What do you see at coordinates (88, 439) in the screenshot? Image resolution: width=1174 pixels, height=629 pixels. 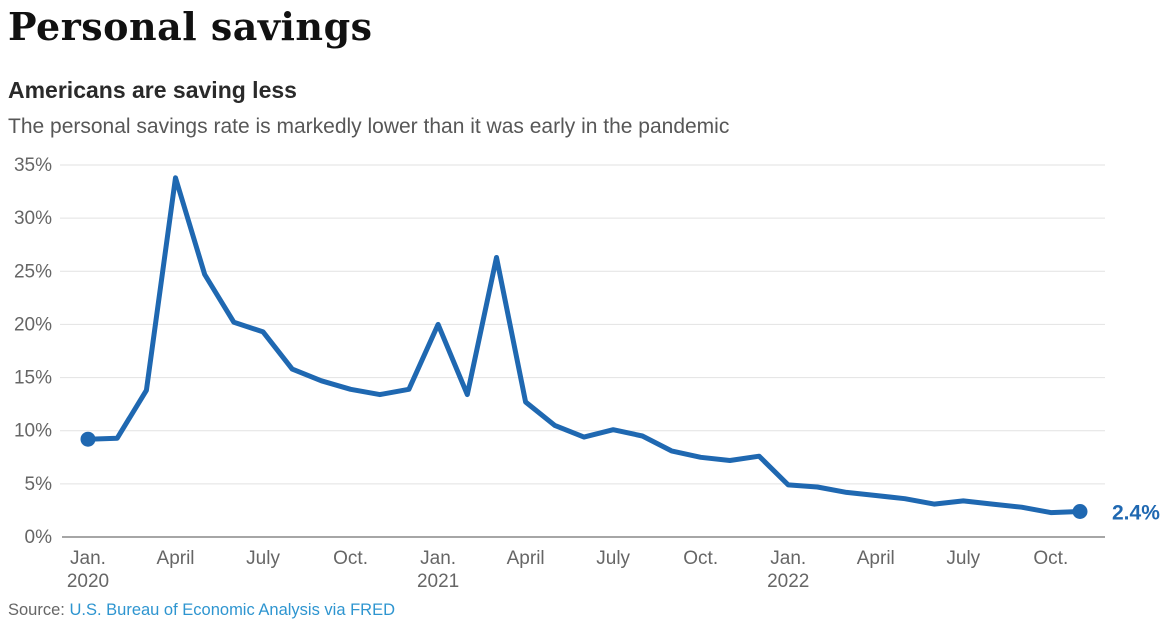 I see `start-point-marker` at bounding box center [88, 439].